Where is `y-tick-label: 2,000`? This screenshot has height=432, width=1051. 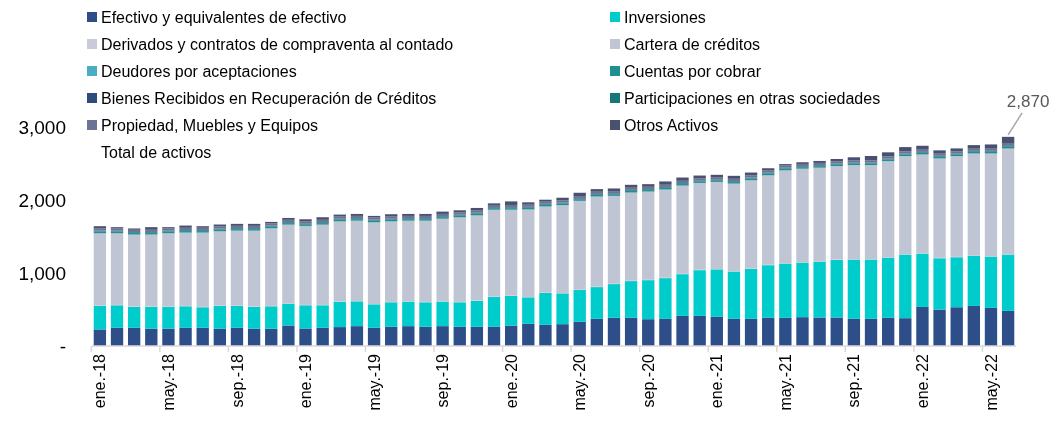
y-tick-label: 2,000 is located at coordinates (42, 200).